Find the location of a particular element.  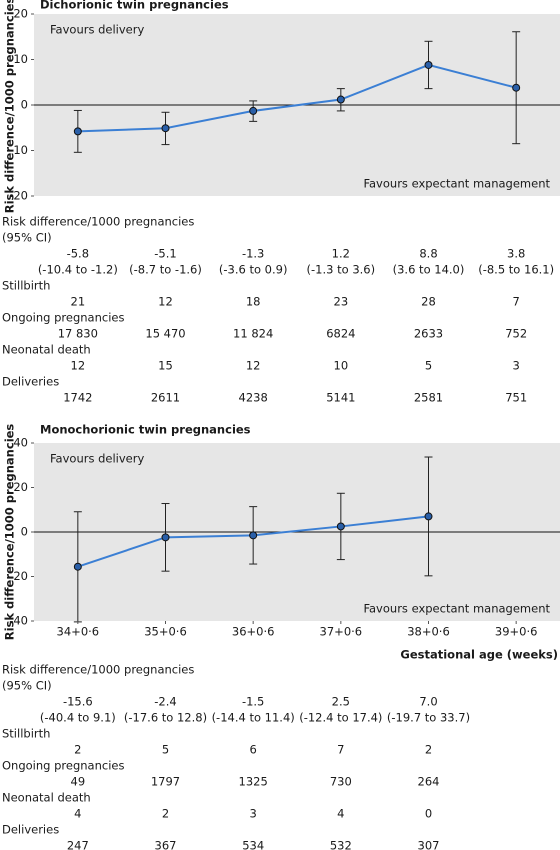

table-cell: (-40.4 to 9.1) is located at coordinates (78, 718).